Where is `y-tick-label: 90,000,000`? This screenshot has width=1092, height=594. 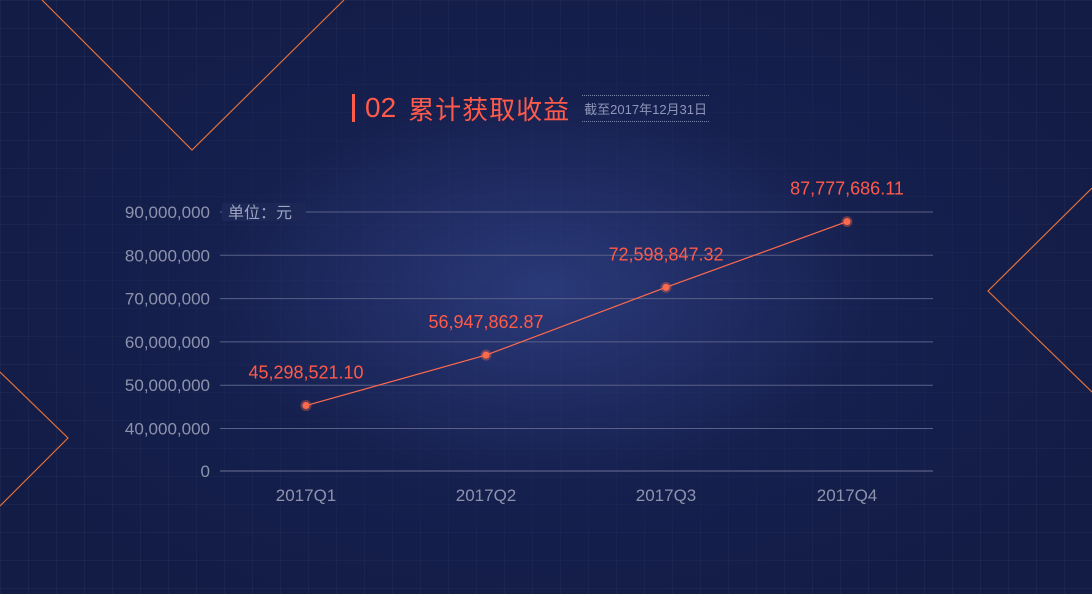 y-tick-label: 90,000,000 is located at coordinates (167, 212).